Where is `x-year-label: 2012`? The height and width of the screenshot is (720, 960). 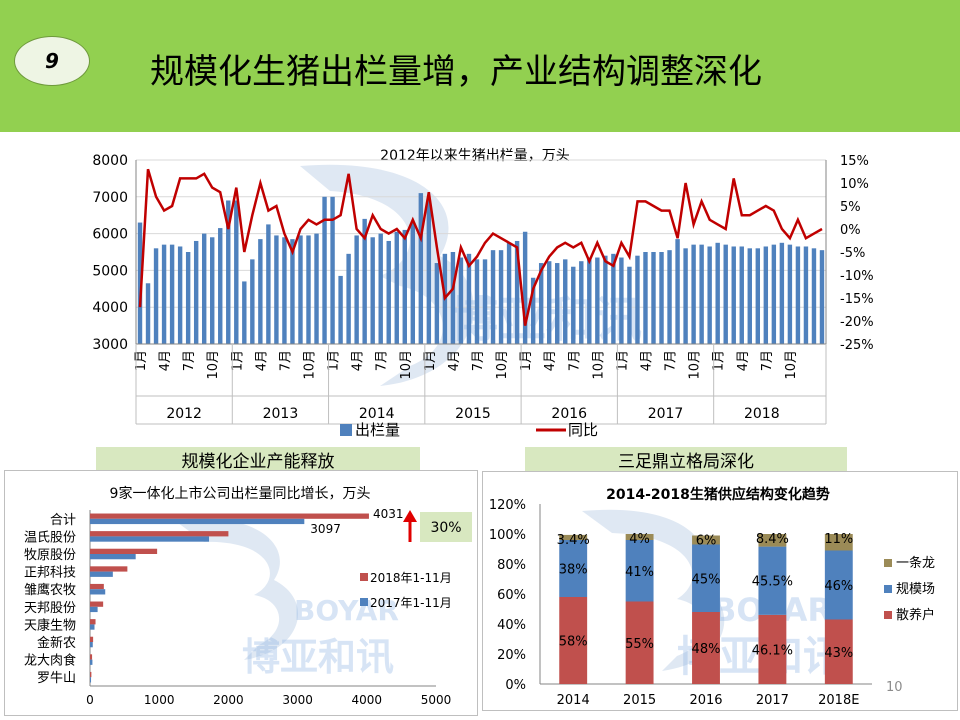 x-year-label: 2012 is located at coordinates (184, 414).